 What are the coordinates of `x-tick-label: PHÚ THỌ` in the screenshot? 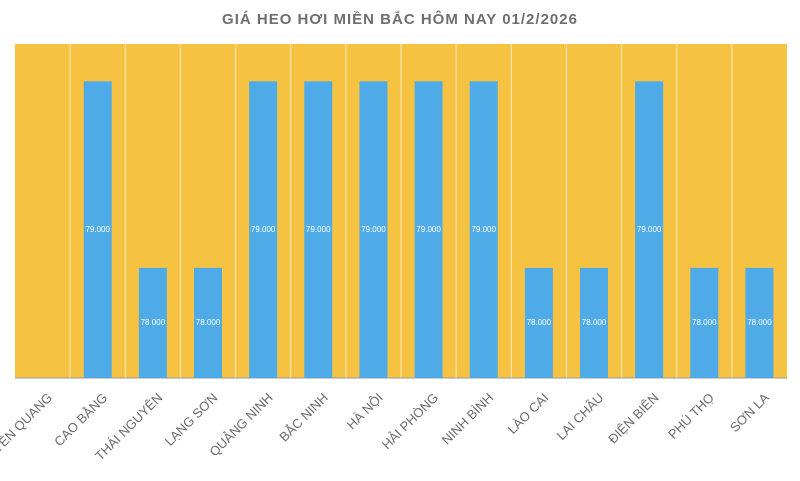 It's located at (691, 416).